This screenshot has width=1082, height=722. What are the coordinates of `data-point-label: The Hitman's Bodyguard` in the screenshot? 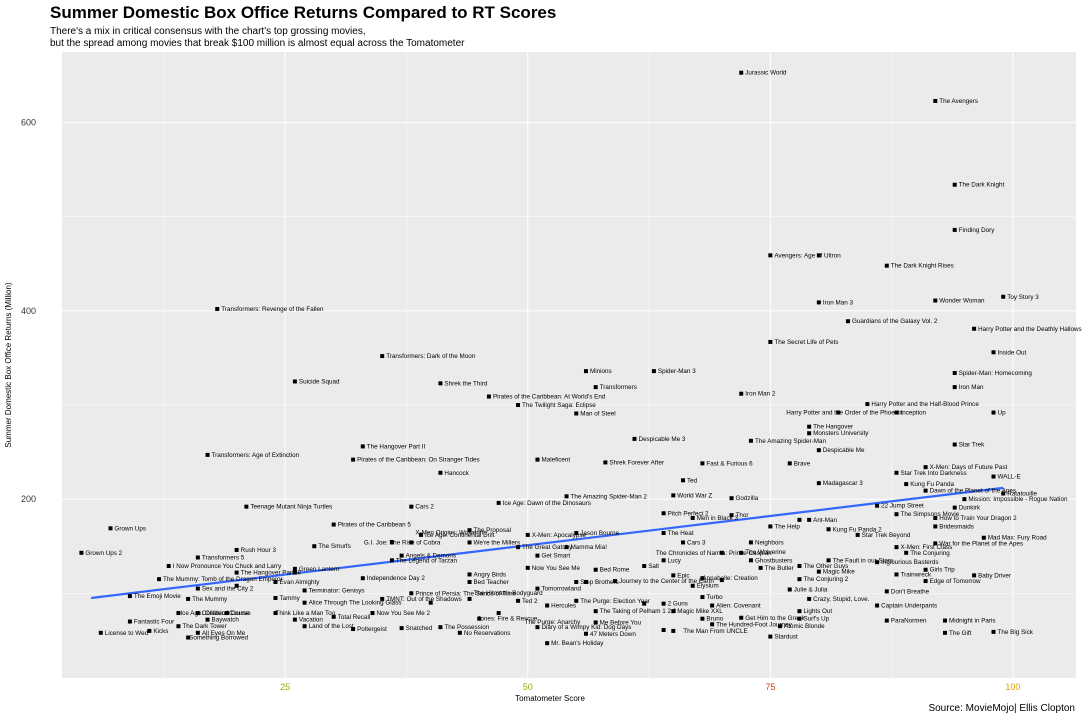 It's located at (509, 593).